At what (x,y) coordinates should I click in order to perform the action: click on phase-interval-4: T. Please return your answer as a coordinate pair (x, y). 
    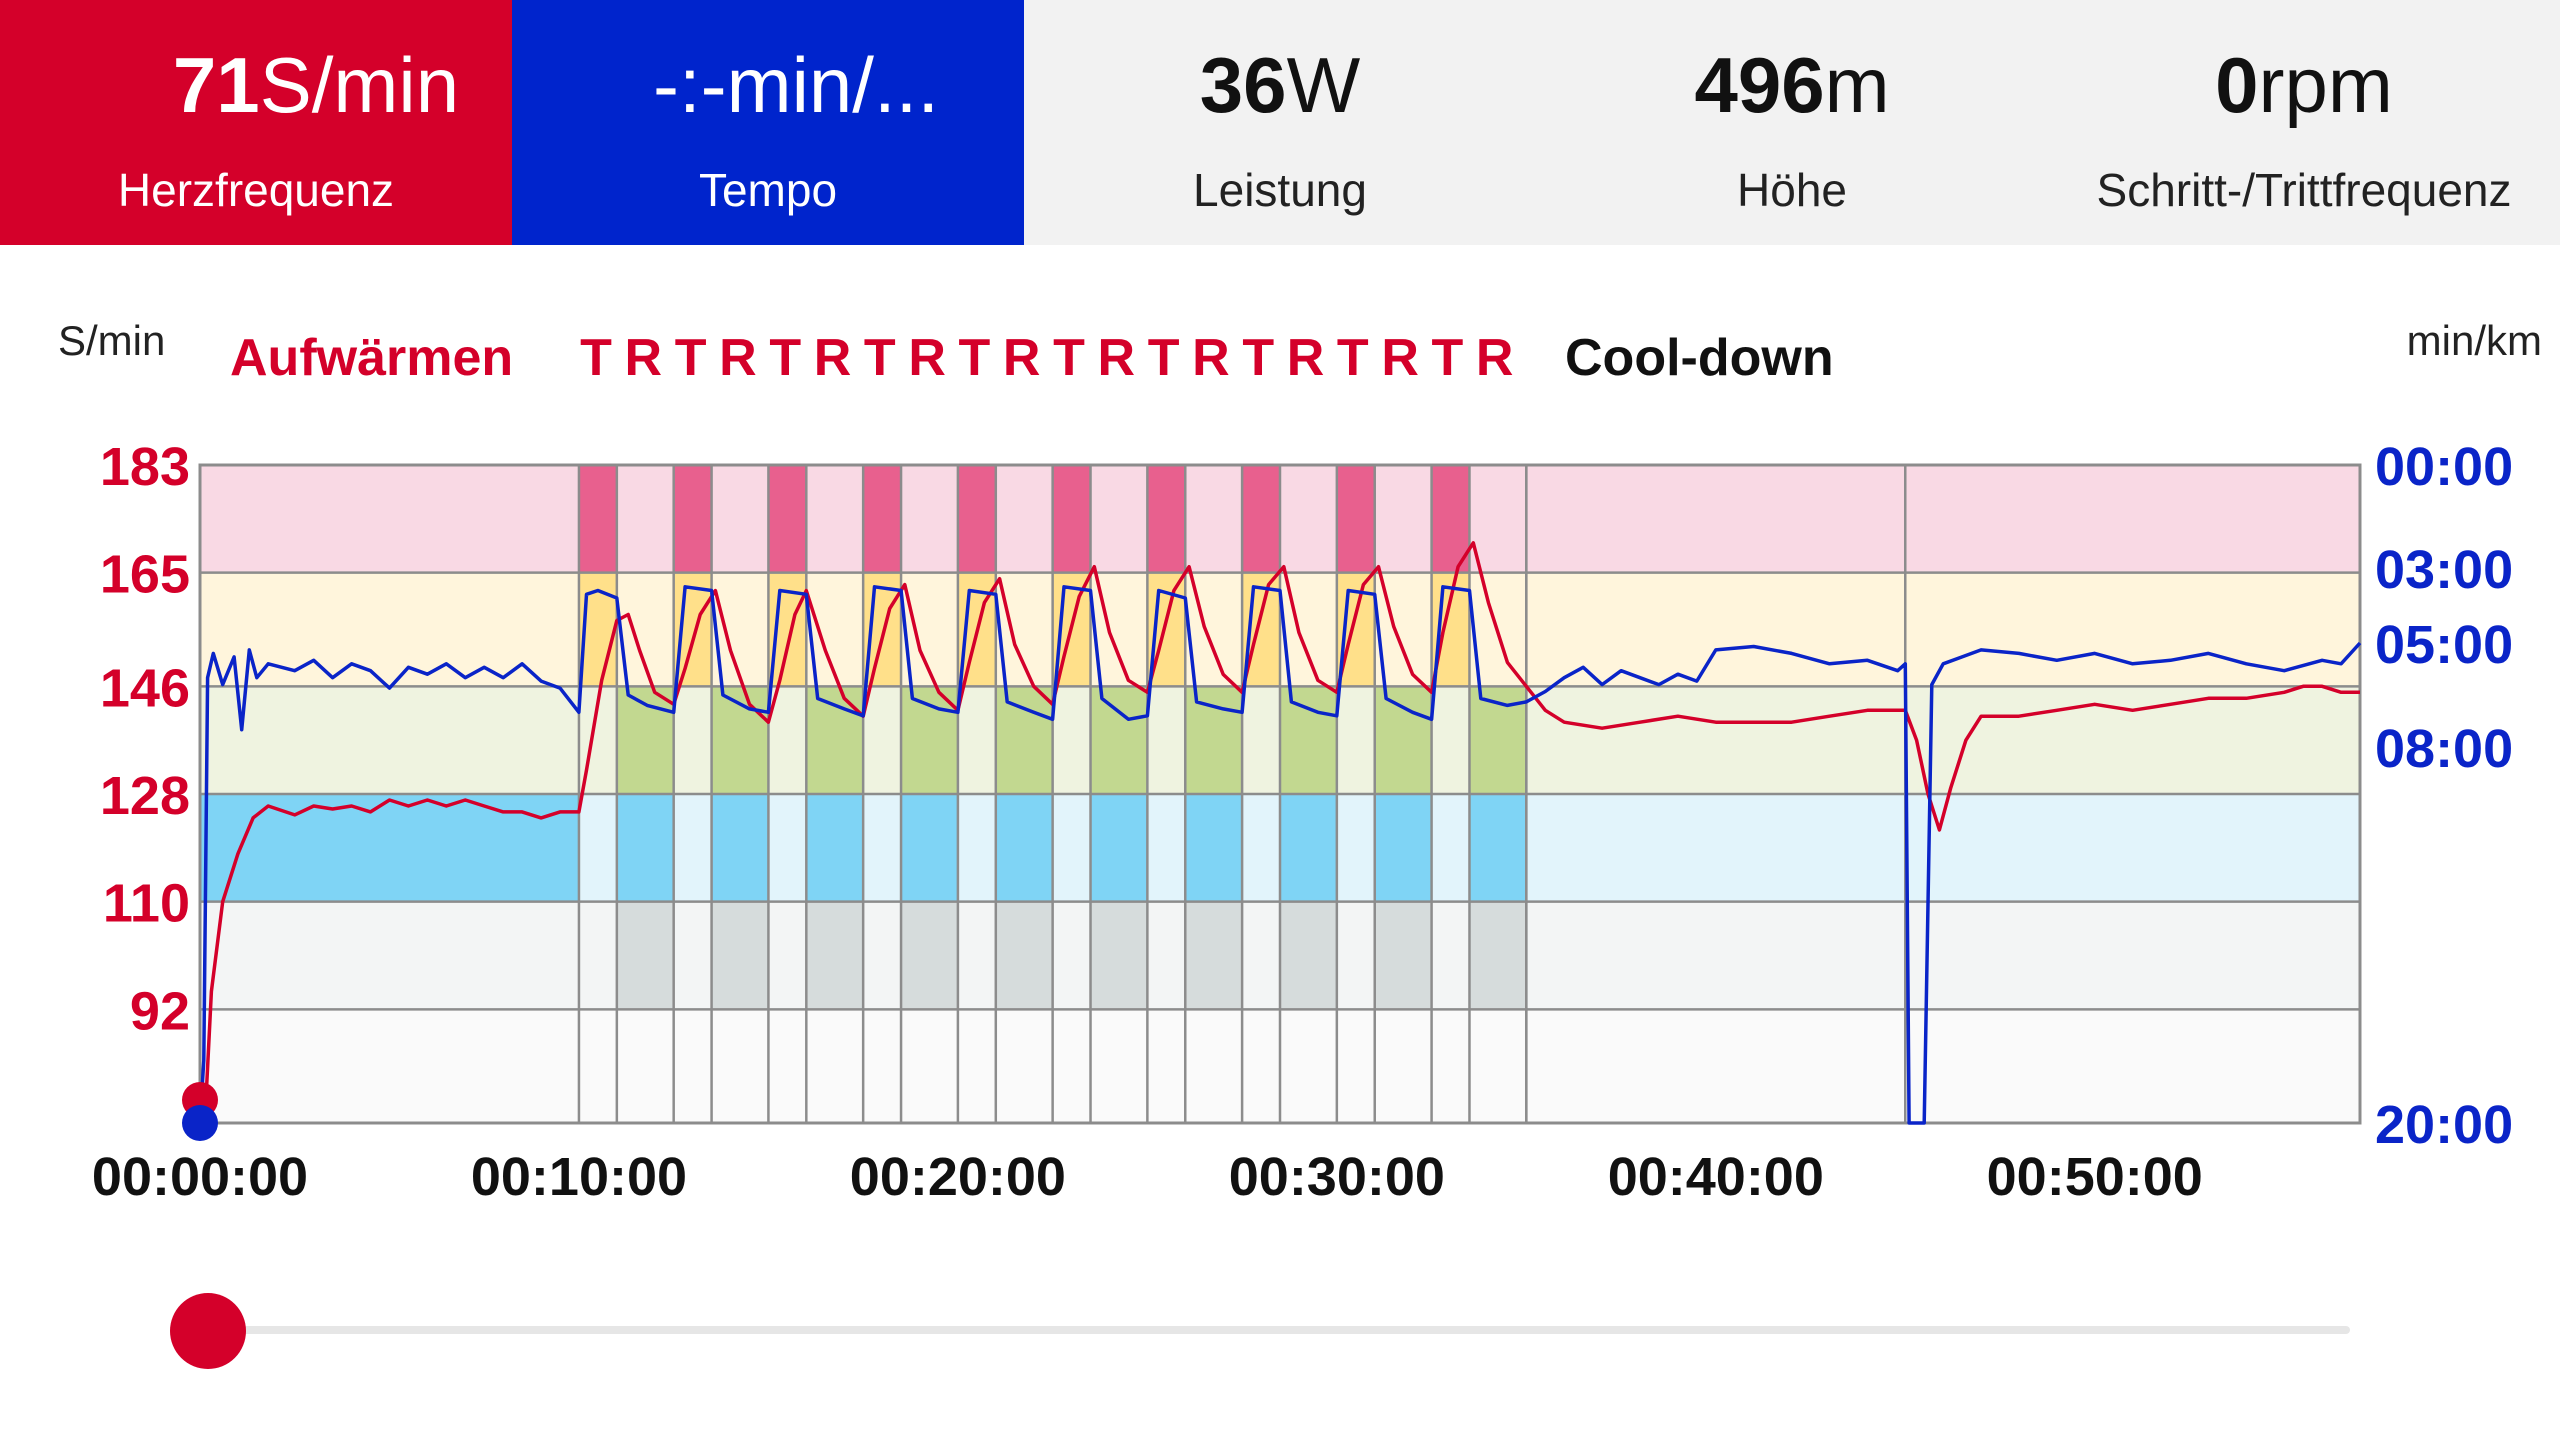
    Looking at the image, I should click on (785, 358).